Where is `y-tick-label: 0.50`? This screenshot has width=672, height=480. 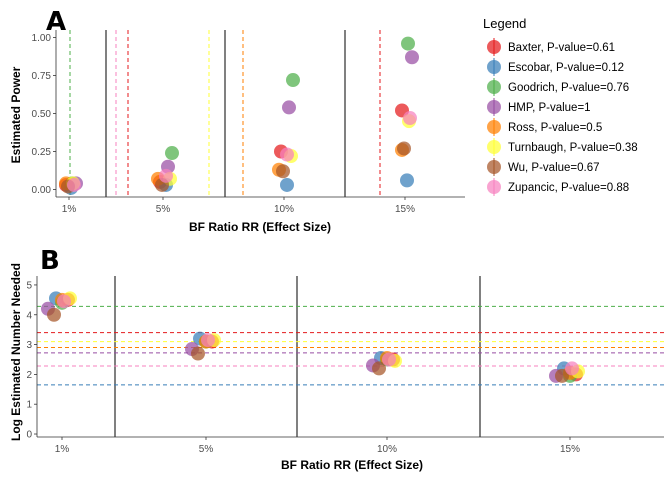 y-tick-label: 0.50 is located at coordinates (42, 114).